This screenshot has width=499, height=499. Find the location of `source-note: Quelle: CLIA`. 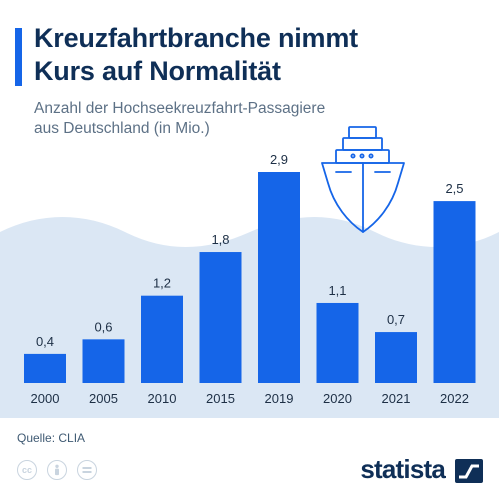

source-note: Quelle: CLIA is located at coordinates (51, 438).